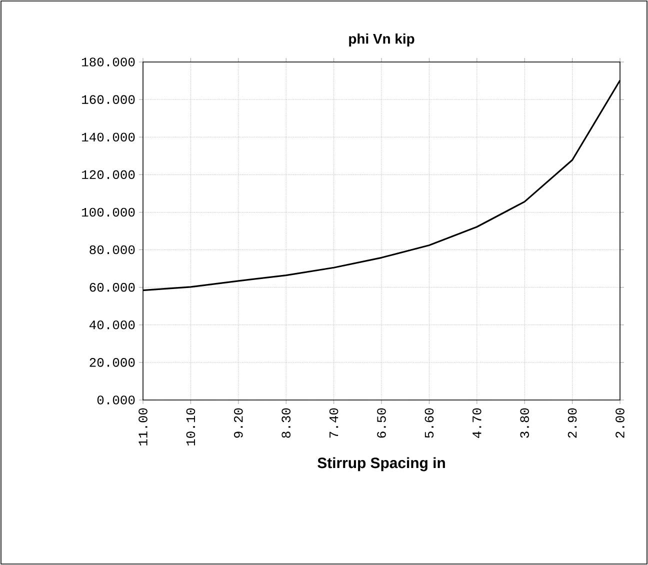 The height and width of the screenshot is (565, 648). What do you see at coordinates (238, 423) in the screenshot?
I see `x-tick-label: 9.20` at bounding box center [238, 423].